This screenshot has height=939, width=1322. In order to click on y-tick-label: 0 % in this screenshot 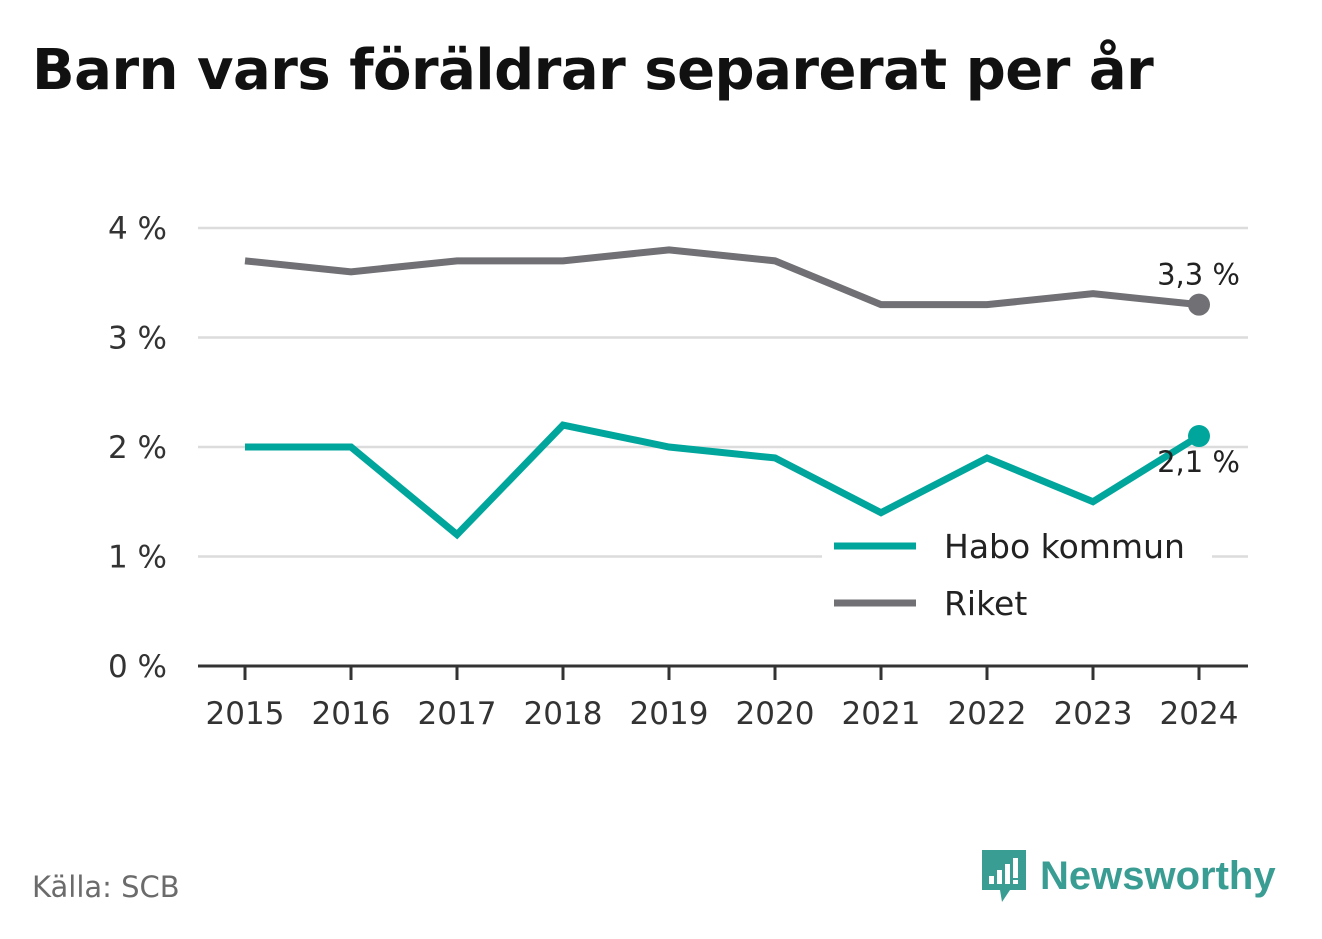, I will do `click(137, 667)`.